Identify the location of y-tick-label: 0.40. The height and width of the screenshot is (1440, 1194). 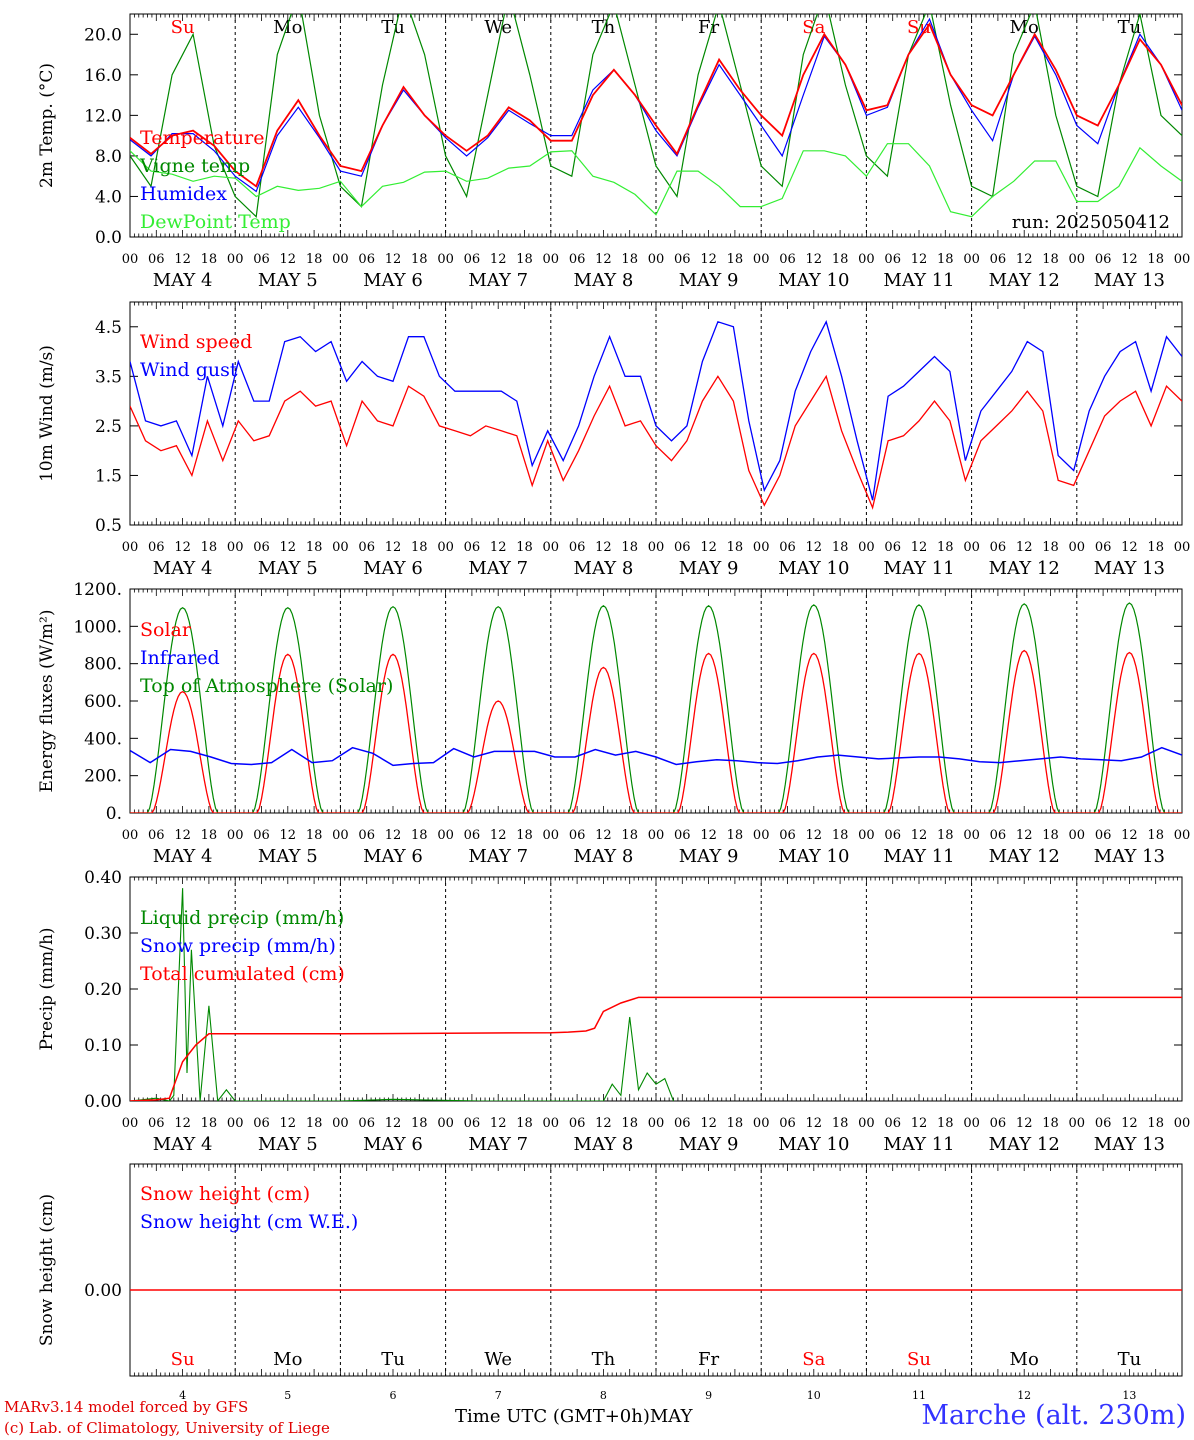
(103, 878).